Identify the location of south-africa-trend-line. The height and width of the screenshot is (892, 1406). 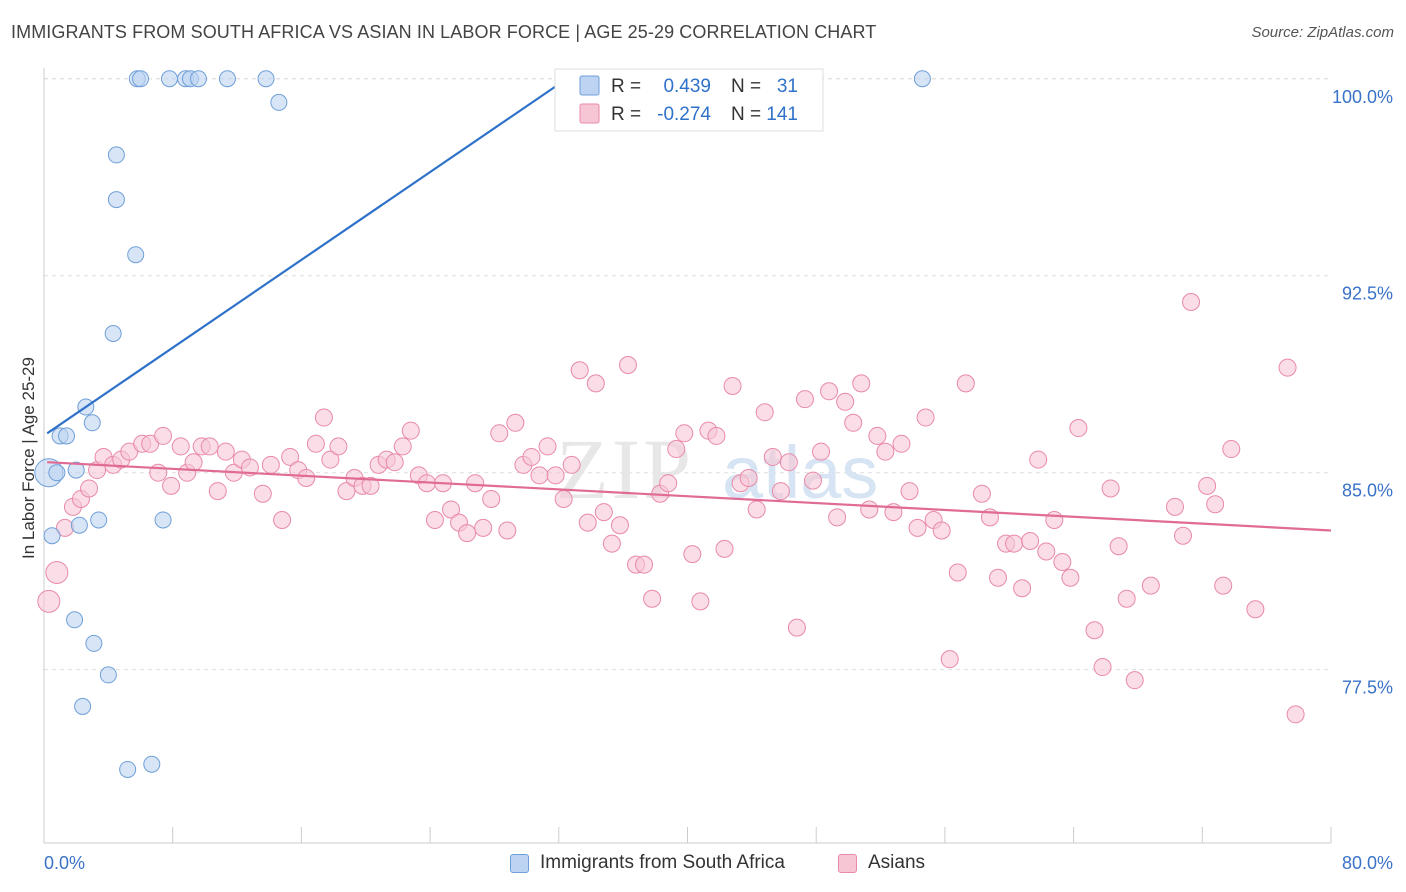
(307, 256).